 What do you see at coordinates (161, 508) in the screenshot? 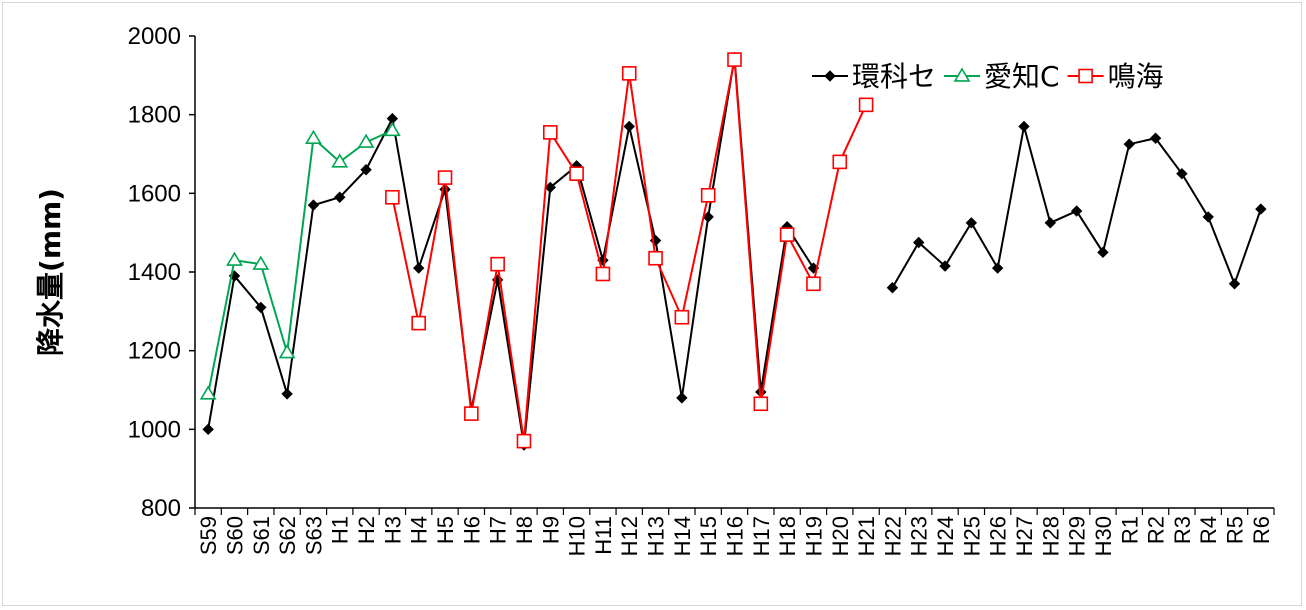
I see `y-tick-label: 800` at bounding box center [161, 508].